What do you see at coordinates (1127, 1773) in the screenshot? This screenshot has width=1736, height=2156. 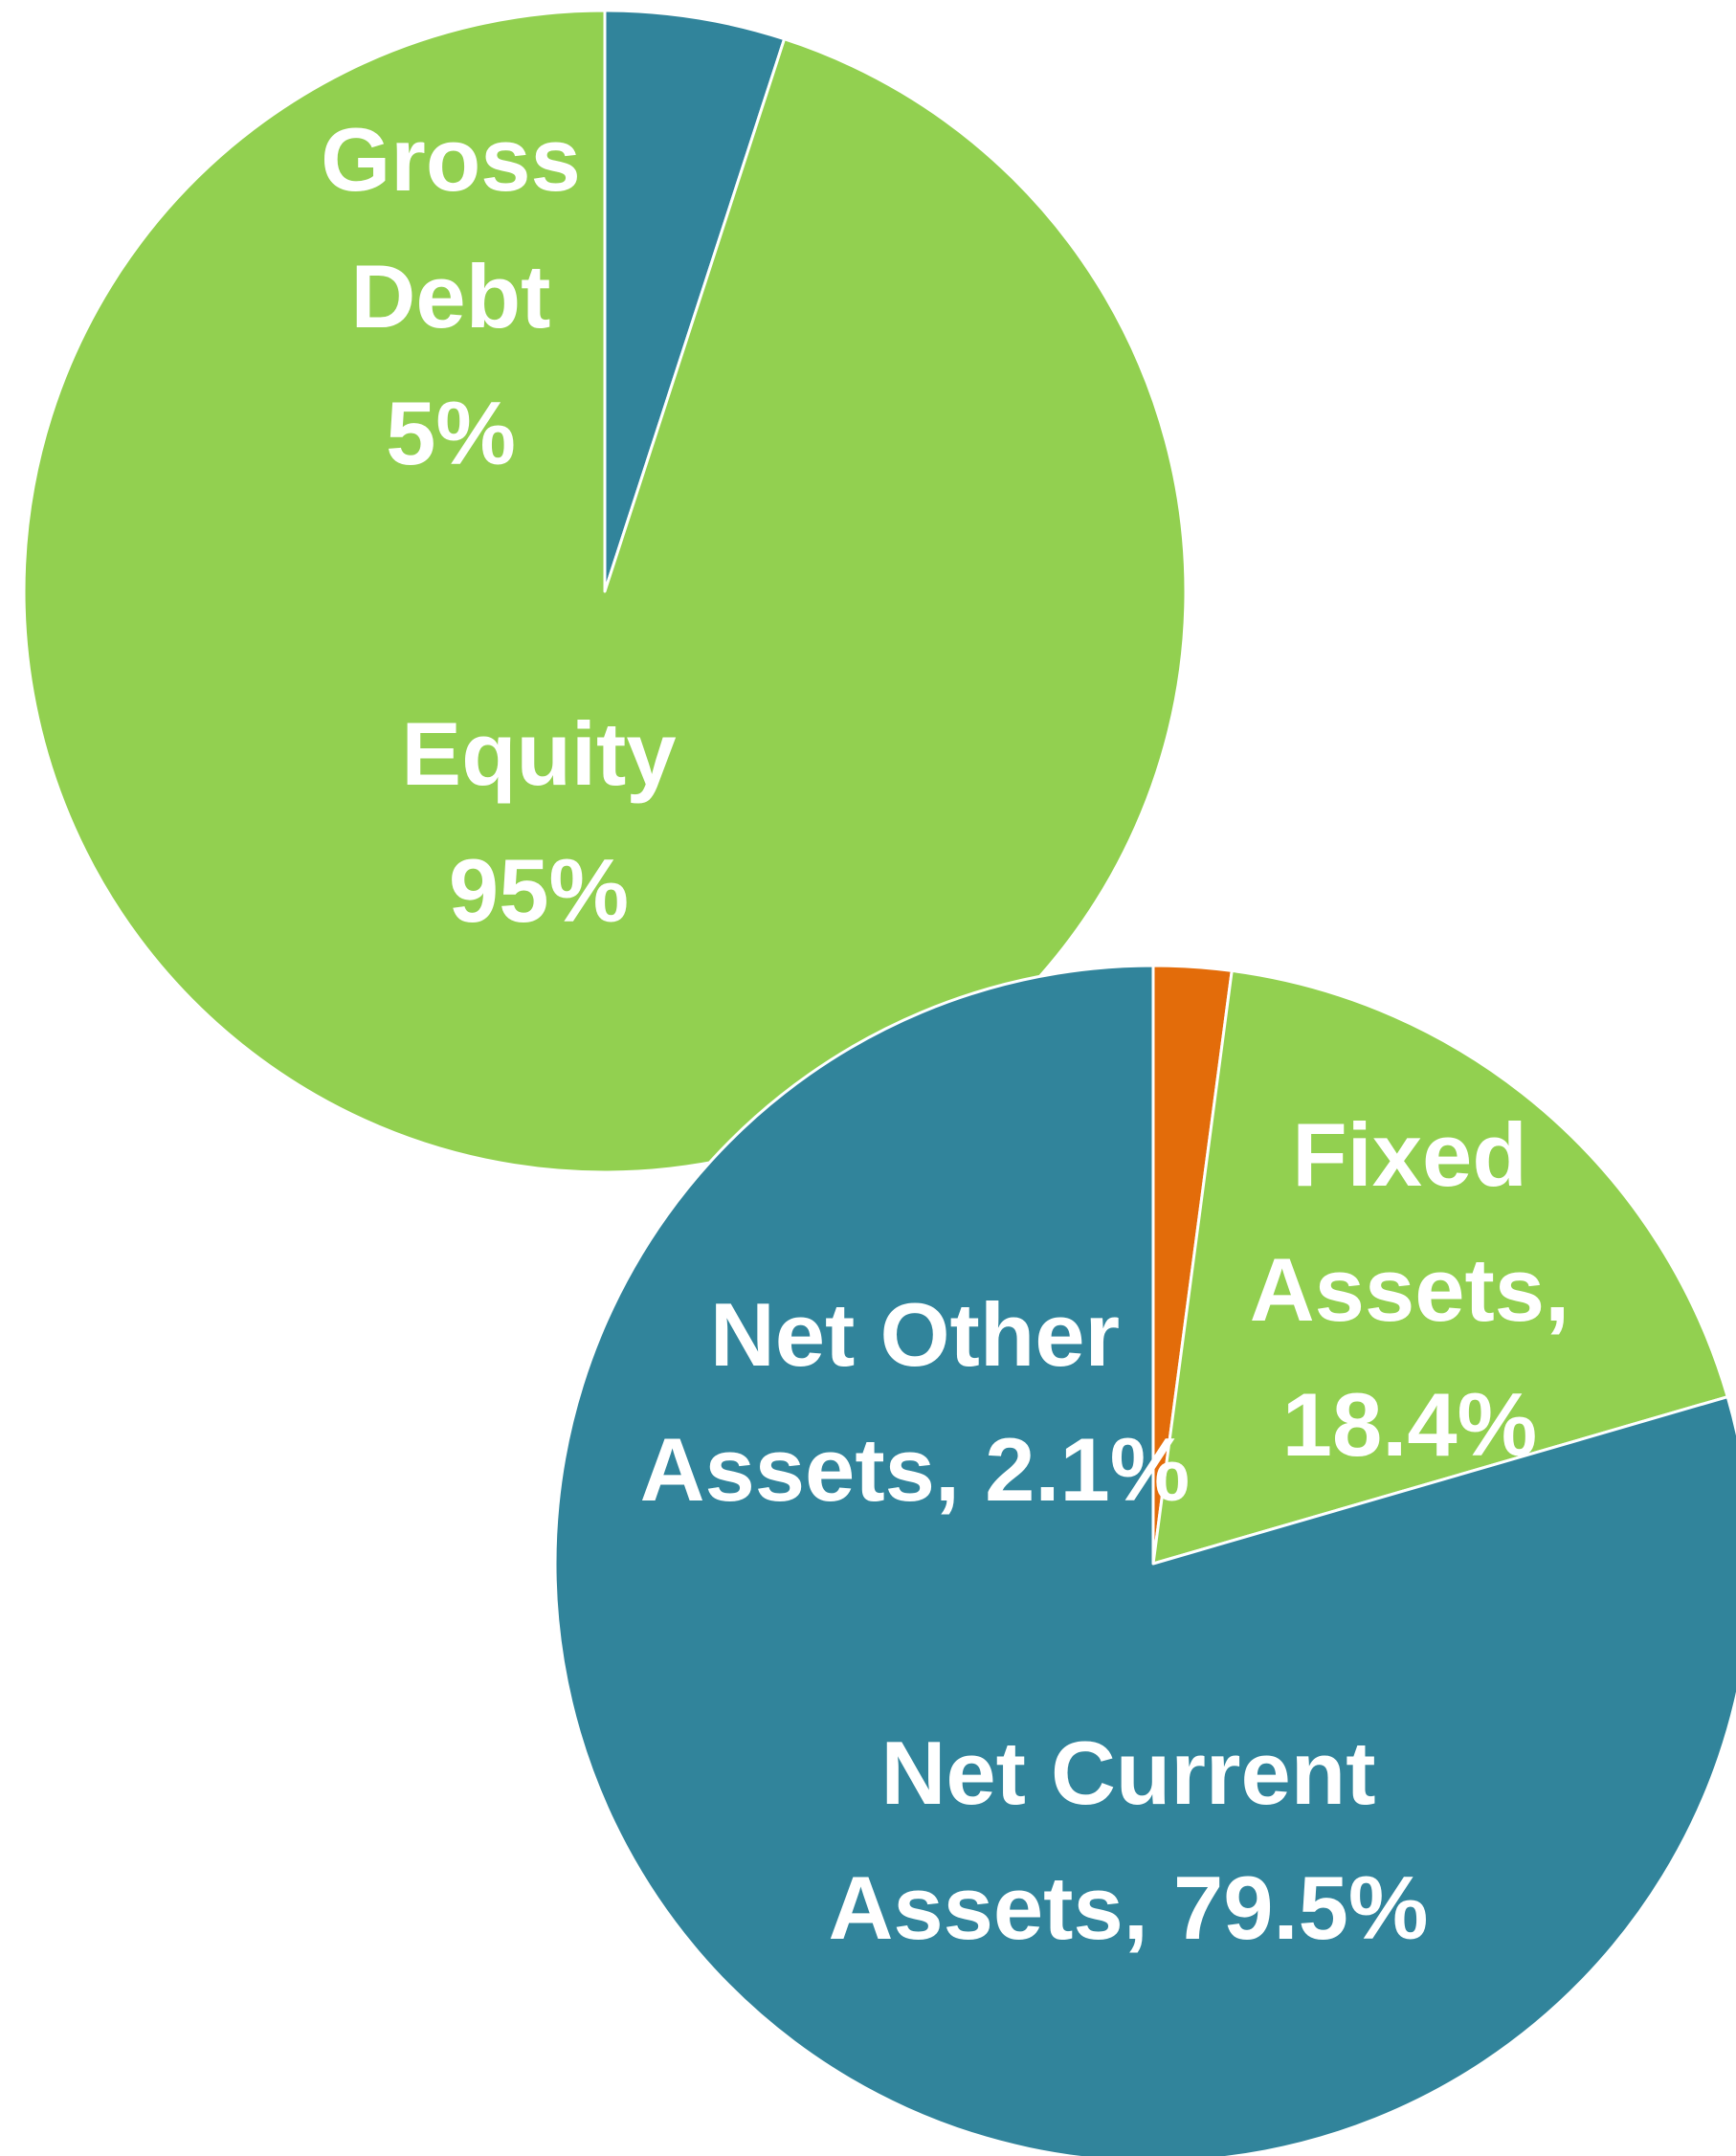 I see `slice-label: Net Current` at bounding box center [1127, 1773].